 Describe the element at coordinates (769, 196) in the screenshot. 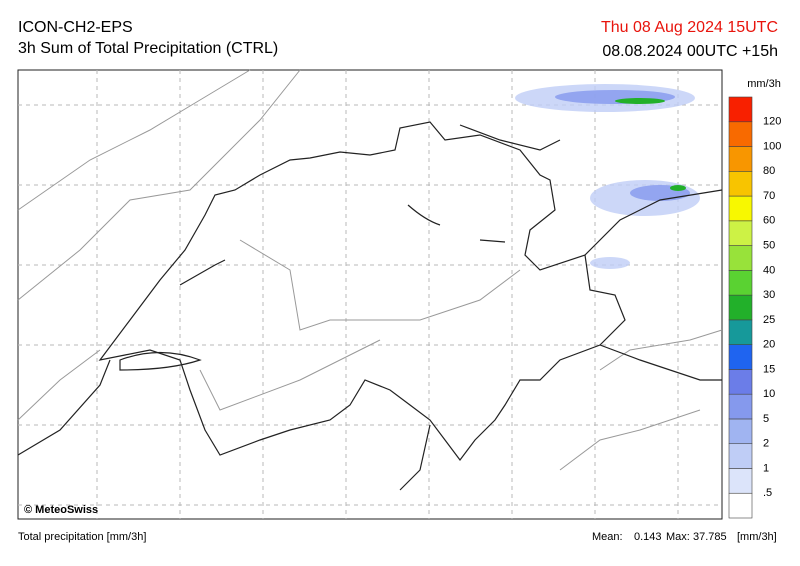

I see `legend-label: 70` at that location.